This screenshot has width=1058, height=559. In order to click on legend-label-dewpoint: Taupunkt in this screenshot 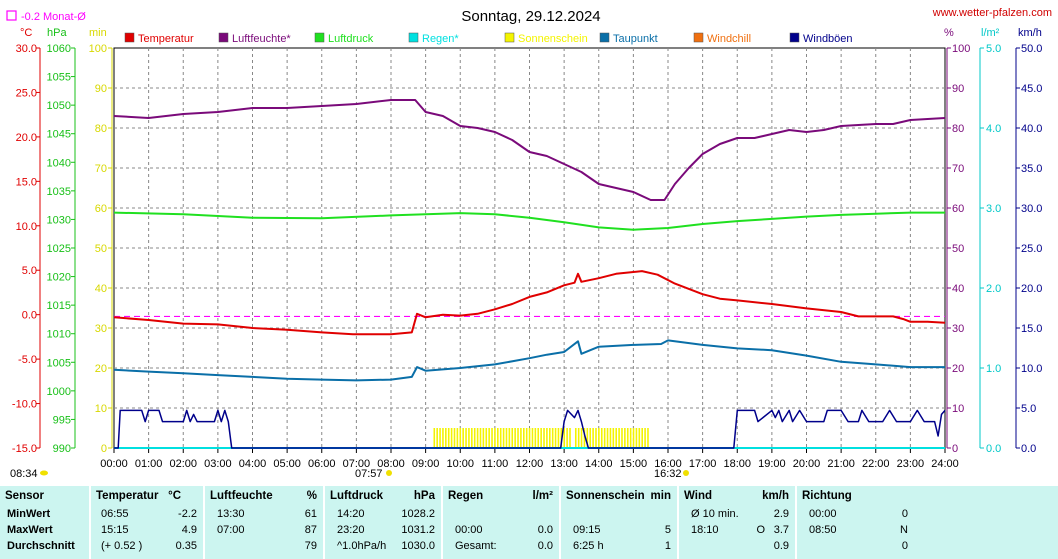, I will do `click(635, 39)`.